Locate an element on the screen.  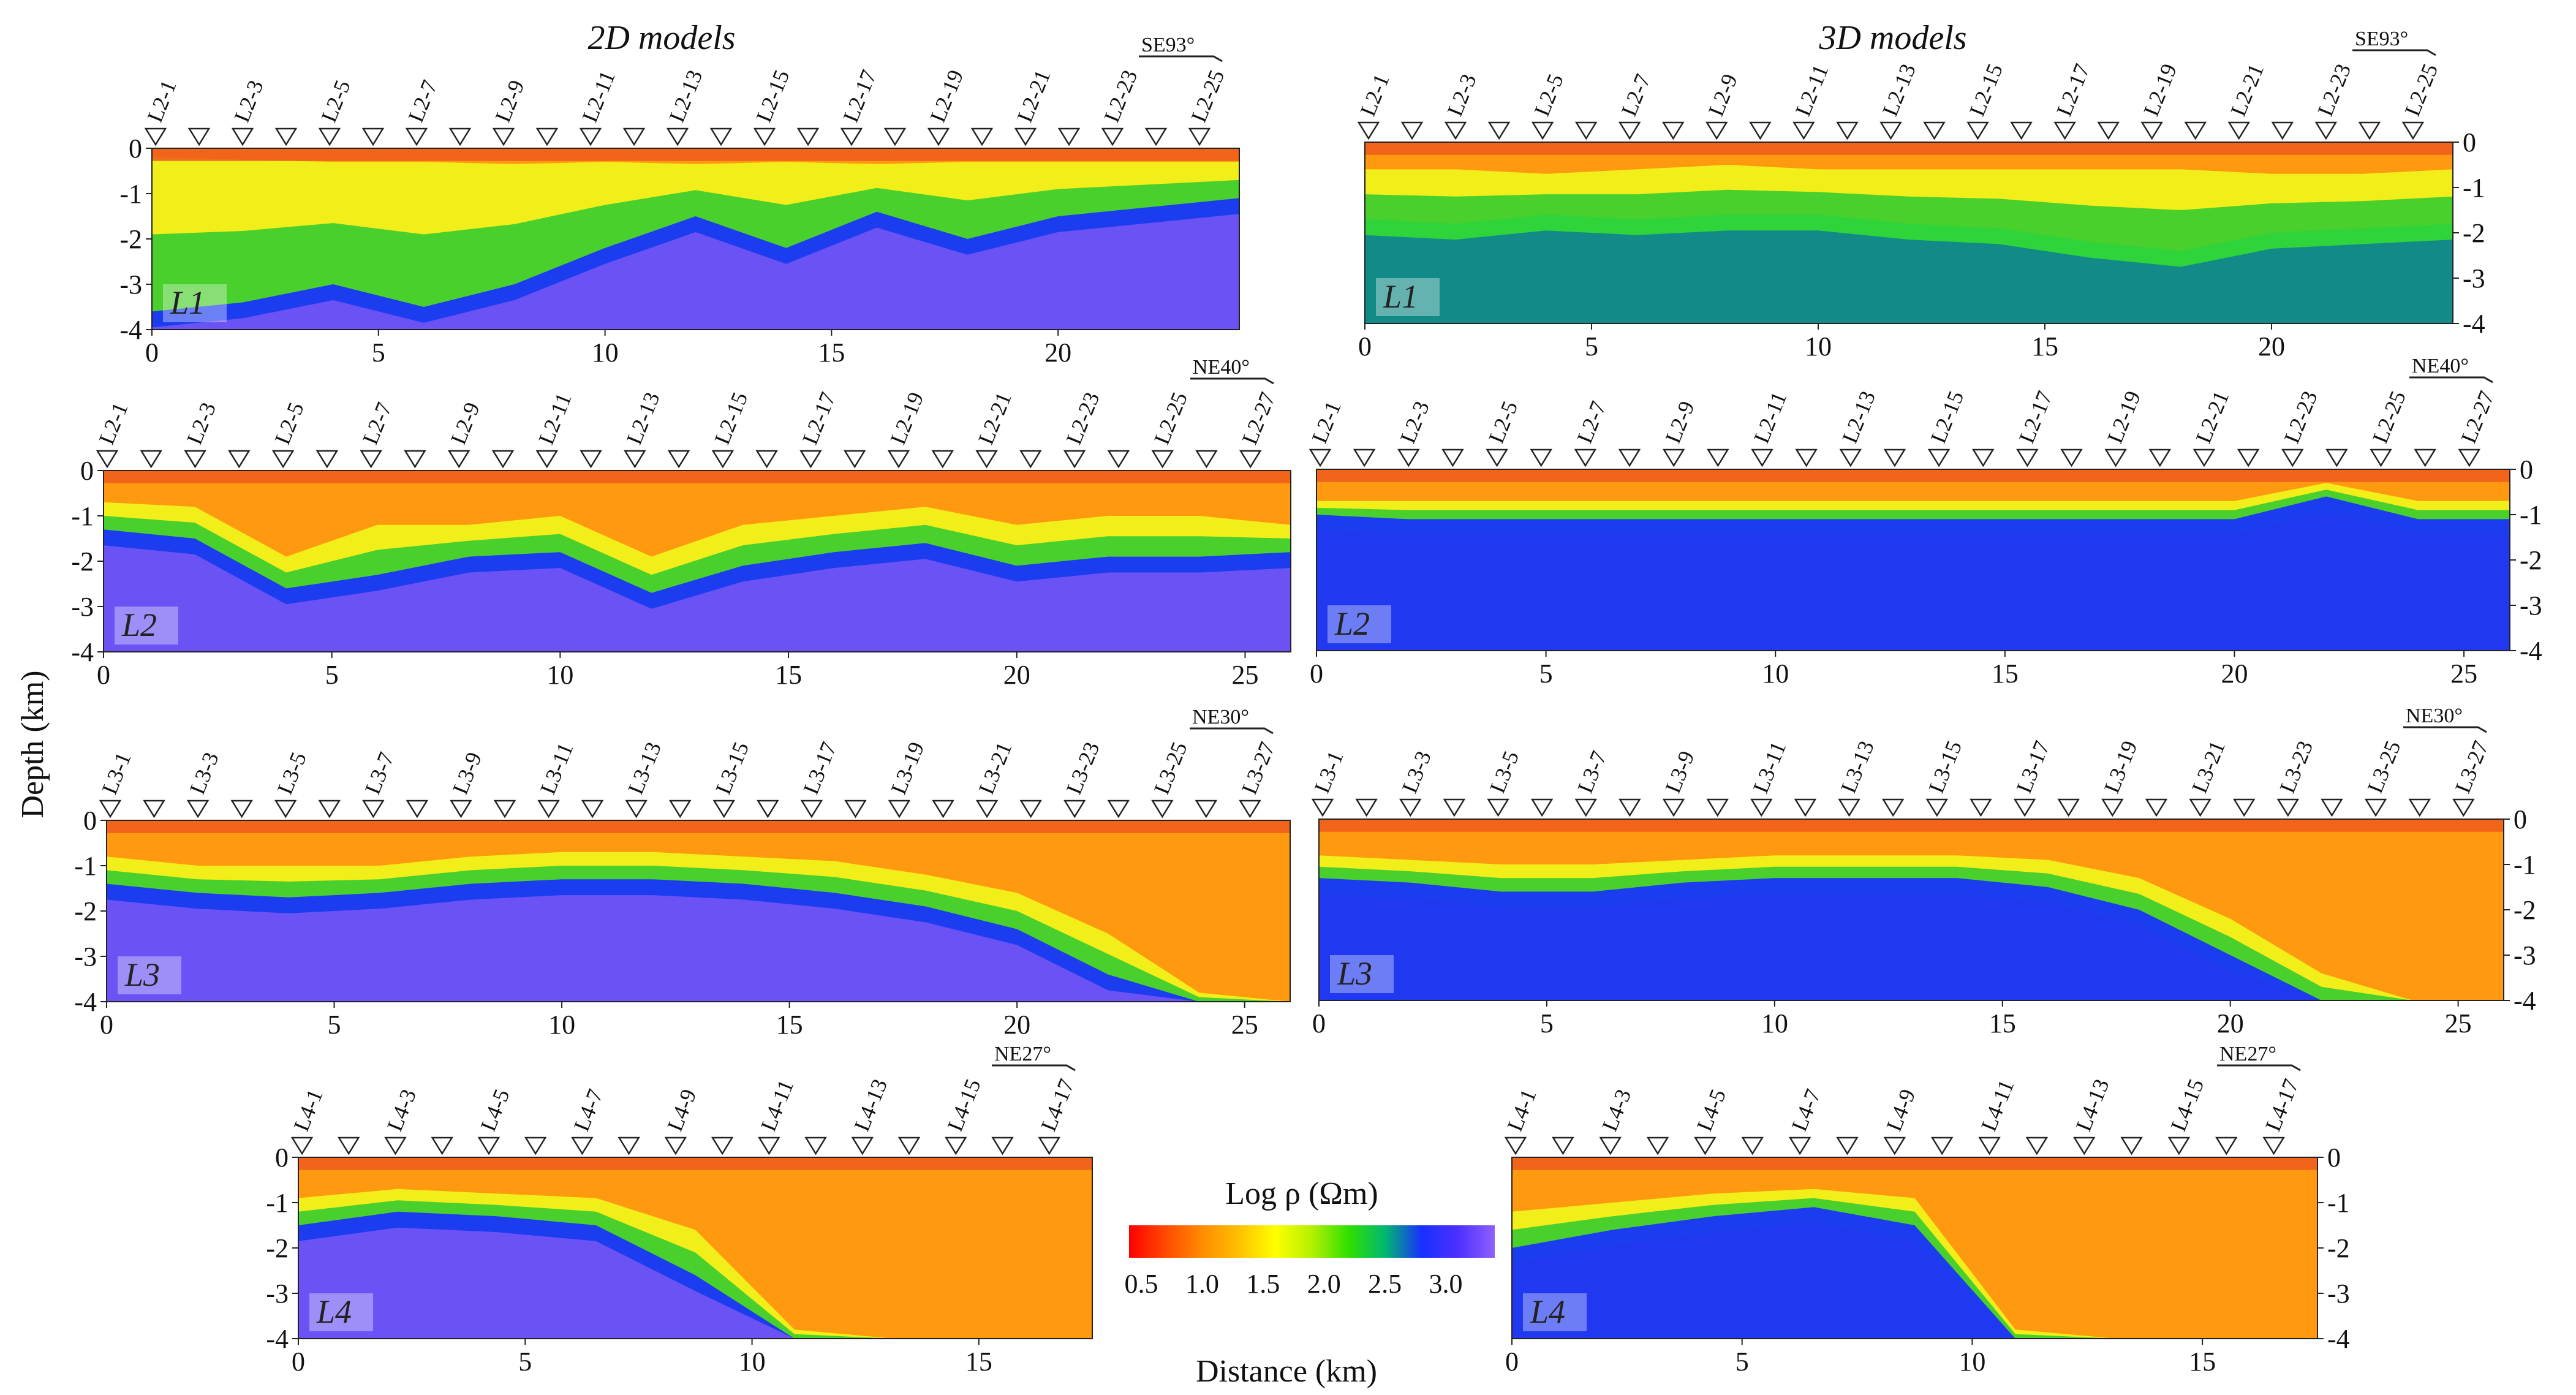
surface-conductor is located at coordinates (695, 154).